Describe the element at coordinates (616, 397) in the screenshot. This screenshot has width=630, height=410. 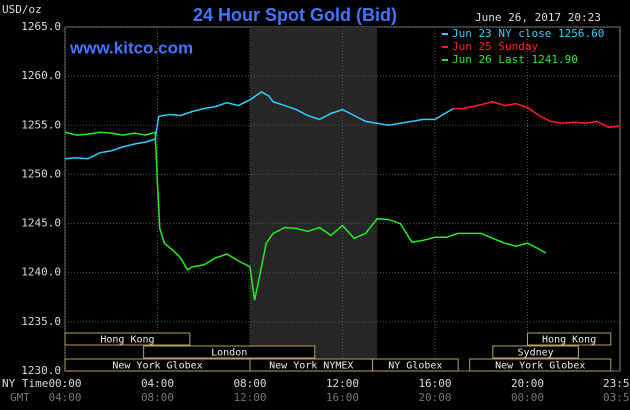
I see `x2-tick-label: 03:59` at that location.